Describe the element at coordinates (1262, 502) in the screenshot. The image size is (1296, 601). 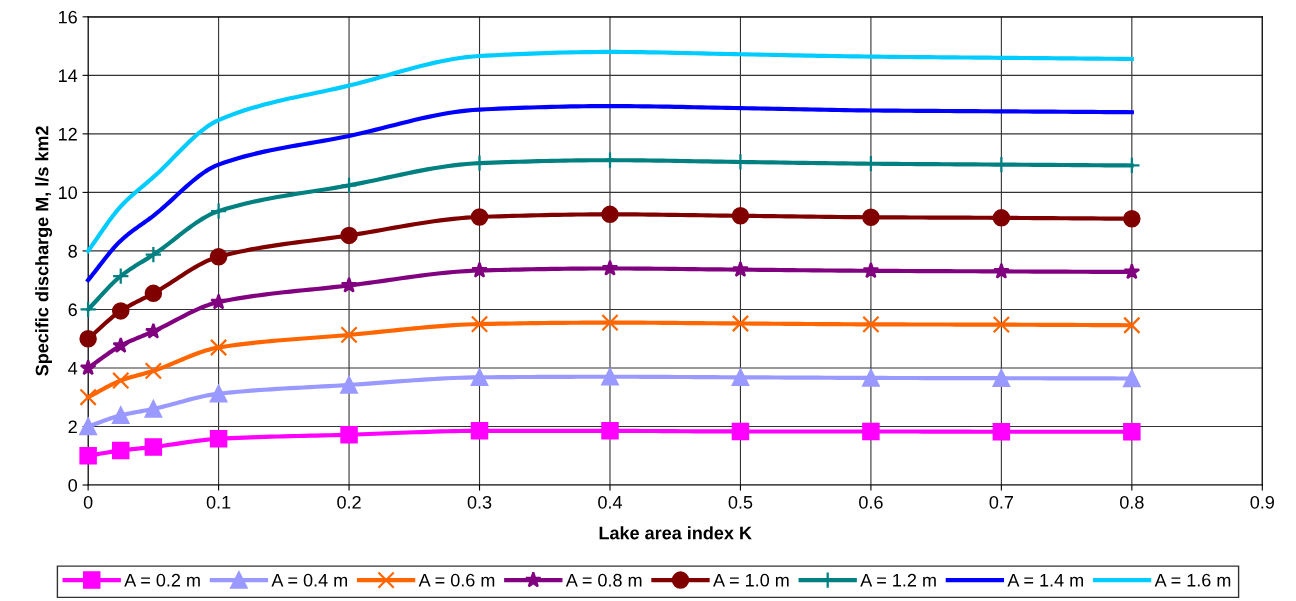
I see `x-tick-label: 0.9` at that location.